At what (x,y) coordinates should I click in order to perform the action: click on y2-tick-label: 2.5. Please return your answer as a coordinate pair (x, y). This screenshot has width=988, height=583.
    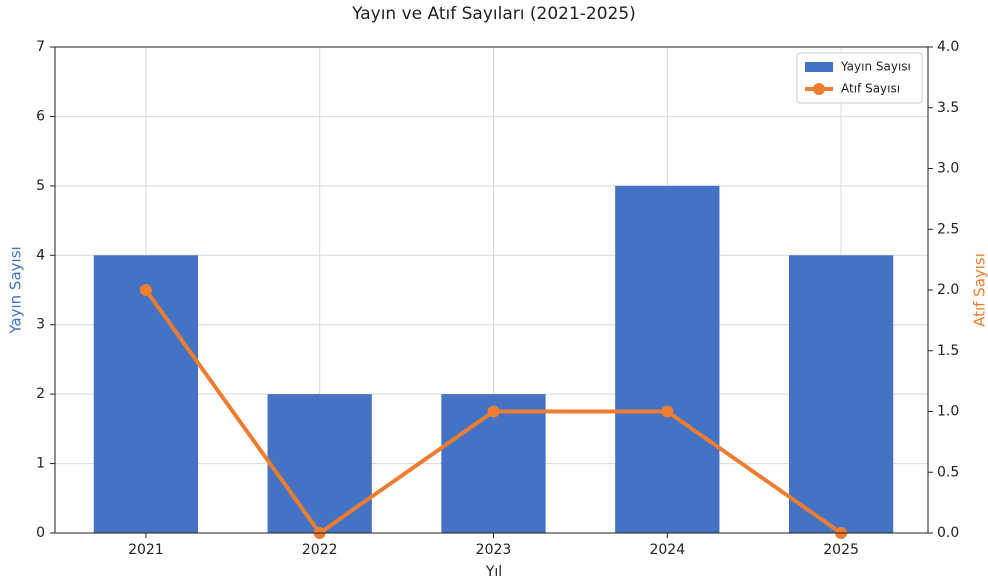
    Looking at the image, I should click on (948, 229).